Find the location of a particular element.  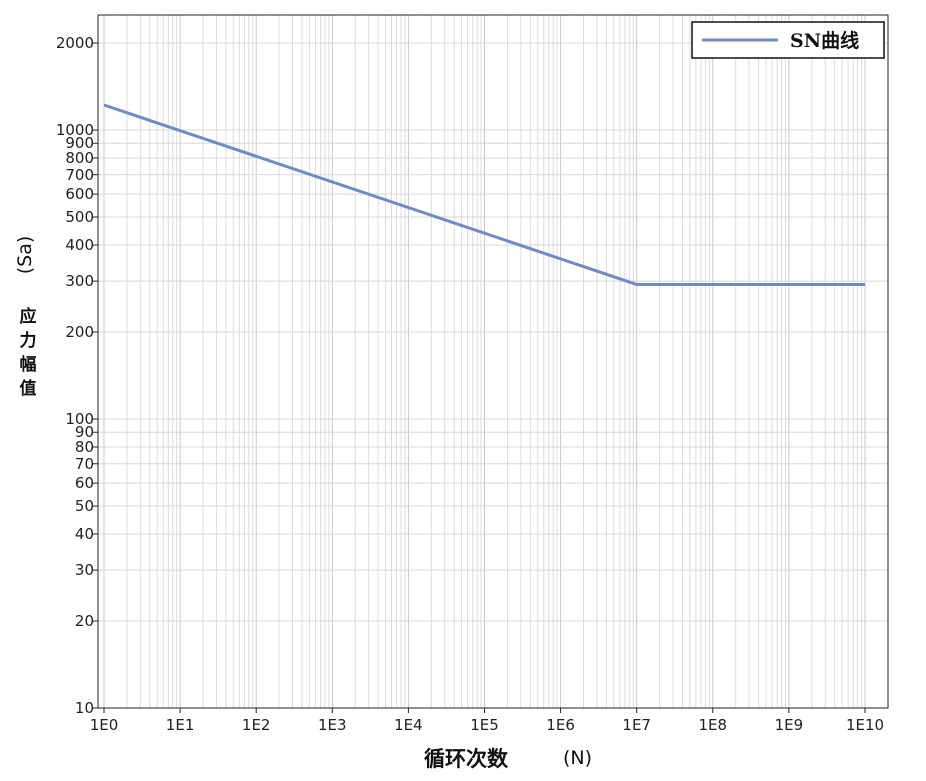

y-axis-label-char: 幅 is located at coordinates (28, 364).